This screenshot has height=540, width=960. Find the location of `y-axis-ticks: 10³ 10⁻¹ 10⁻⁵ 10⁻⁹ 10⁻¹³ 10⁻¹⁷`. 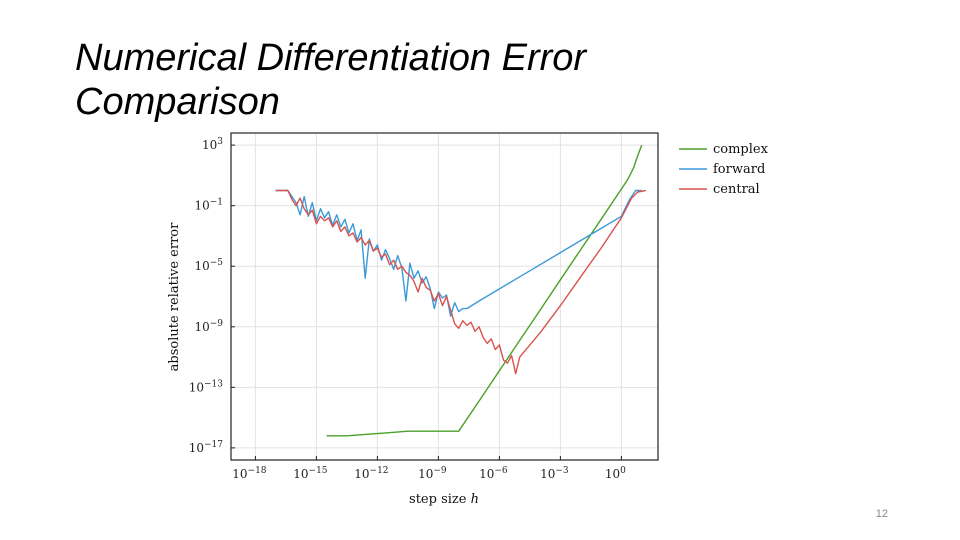

y-axis-ticks: 10³ 10⁻¹ 10⁻⁵ 10⁻⁹ 10⁻¹³ 10⁻¹⁷ is located at coordinates (212, 296).